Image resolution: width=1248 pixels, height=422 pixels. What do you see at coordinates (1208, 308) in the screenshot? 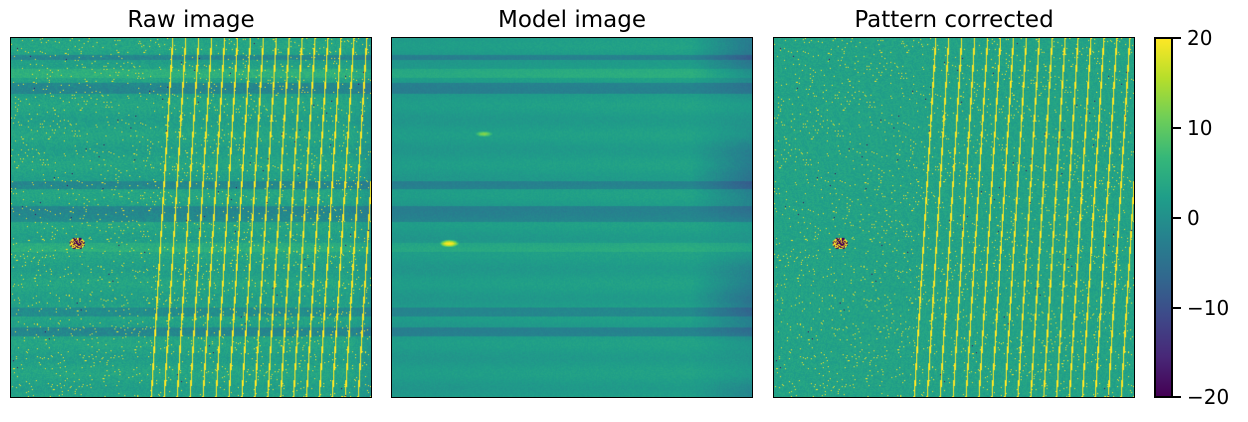
I see `colorbar-tick-label: −10` at bounding box center [1208, 308].